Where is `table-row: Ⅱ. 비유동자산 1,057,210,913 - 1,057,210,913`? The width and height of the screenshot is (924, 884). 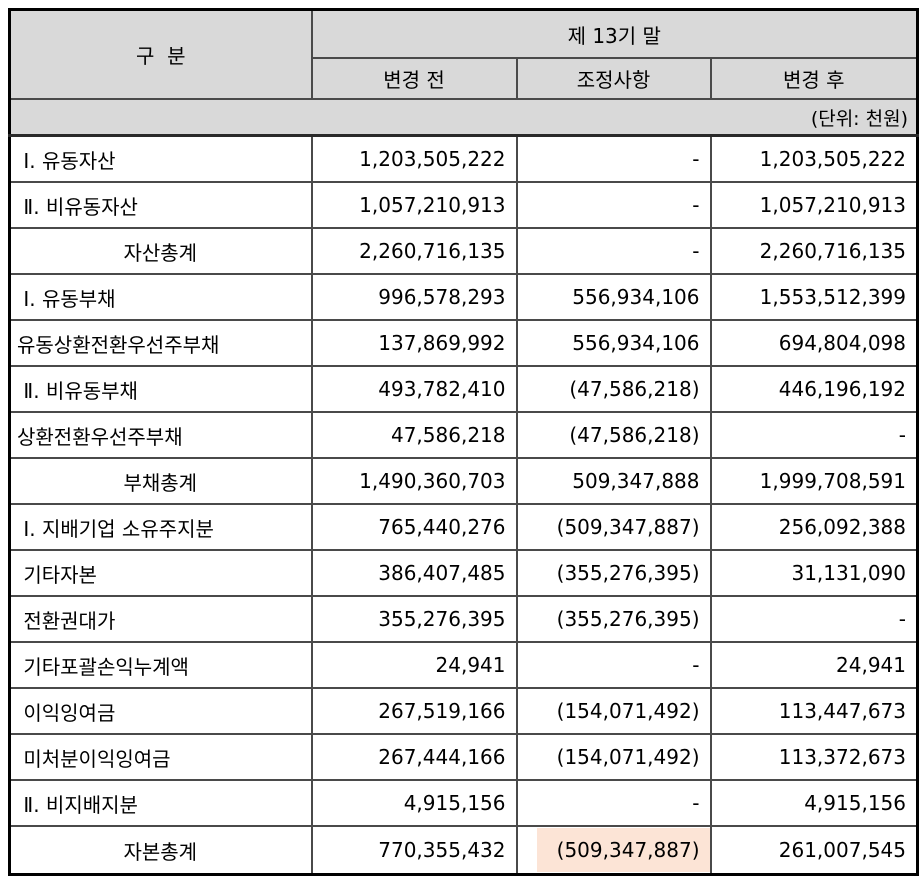 table-row: Ⅱ. 비유동자산 1,057,210,913 - 1,057,210,913 is located at coordinates (463, 205).